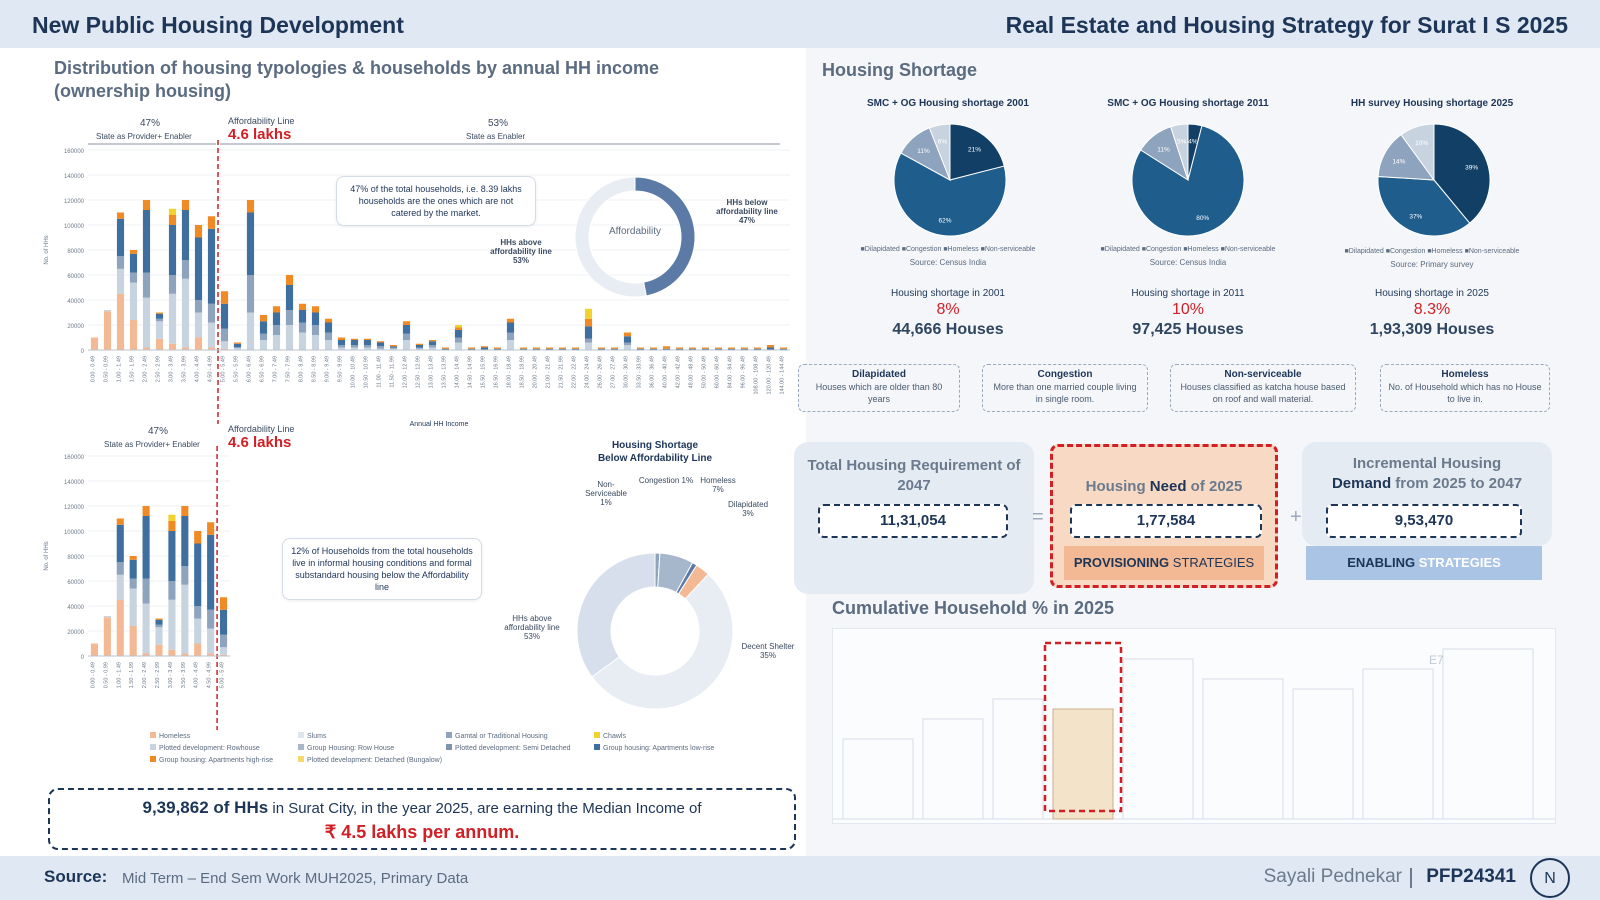  What do you see at coordinates (261, 121) in the screenshot?
I see `top-aff-label: Affordability Line` at bounding box center [261, 121].